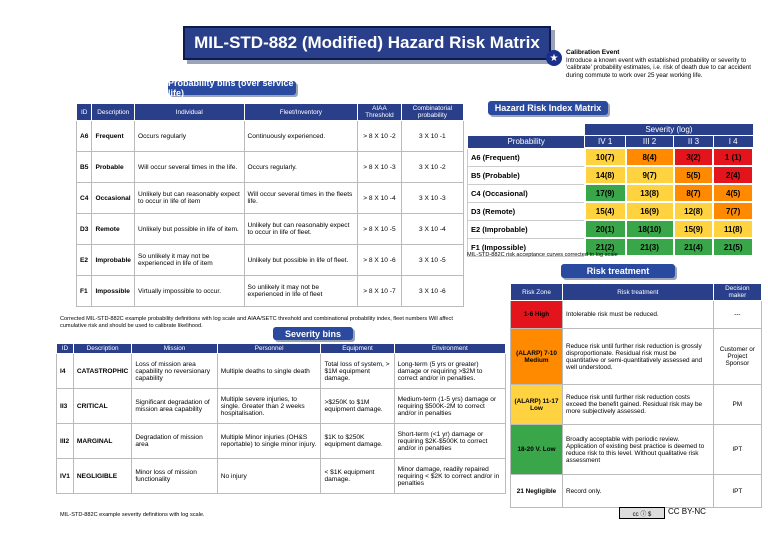 This screenshot has height=543, width=768. Describe the element at coordinates (379, 229) in the screenshot. I see `table-cell: > 8 X 10 -5` at that location.